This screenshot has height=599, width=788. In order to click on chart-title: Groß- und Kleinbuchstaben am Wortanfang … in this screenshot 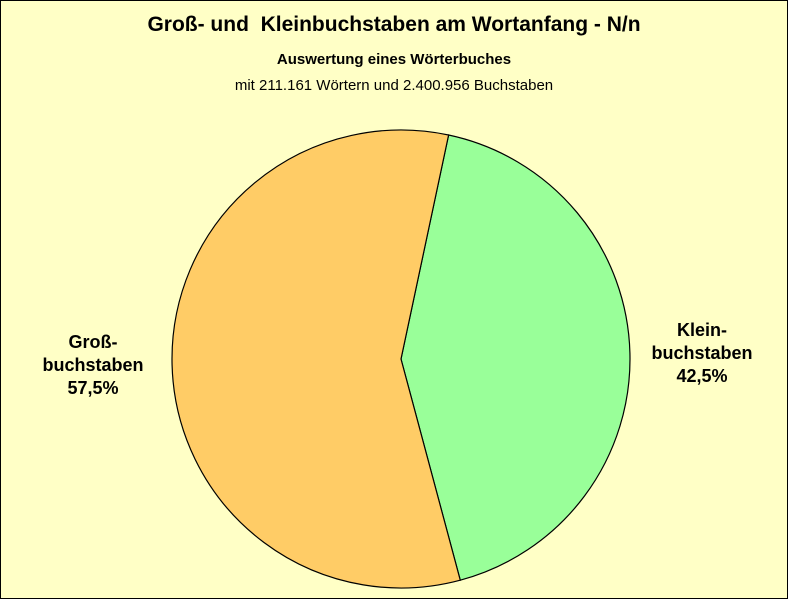, I will do `click(394, 24)`.